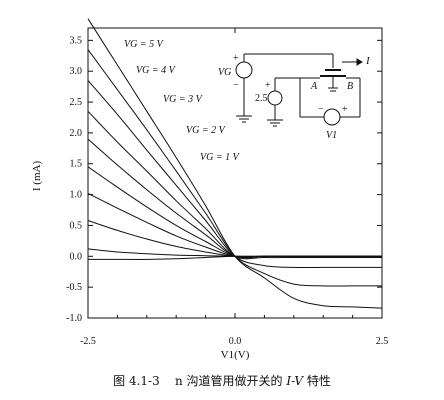  What do you see at coordinates (350, 86) in the screenshot?
I see `node-b-label: B` at bounding box center [350, 86].